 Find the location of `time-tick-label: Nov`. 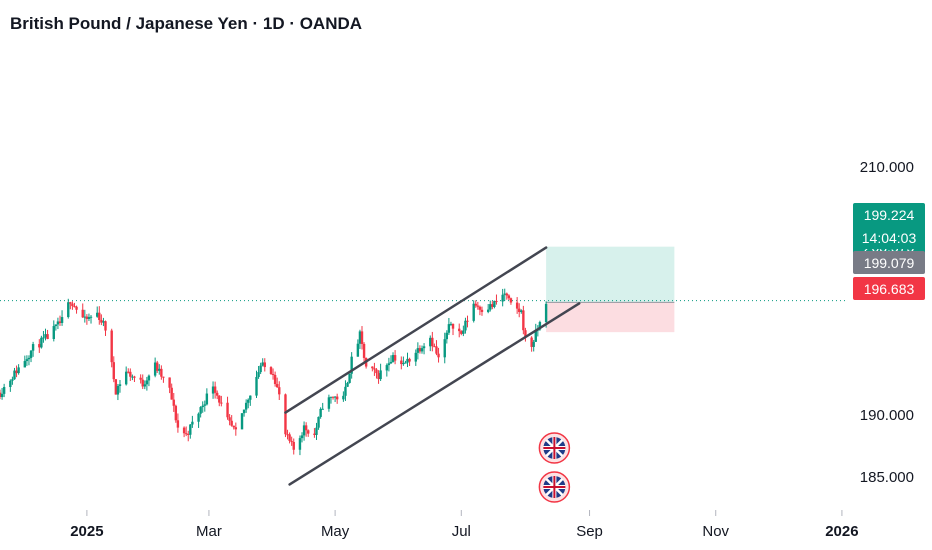

time-tick-label: Nov is located at coordinates (715, 531).